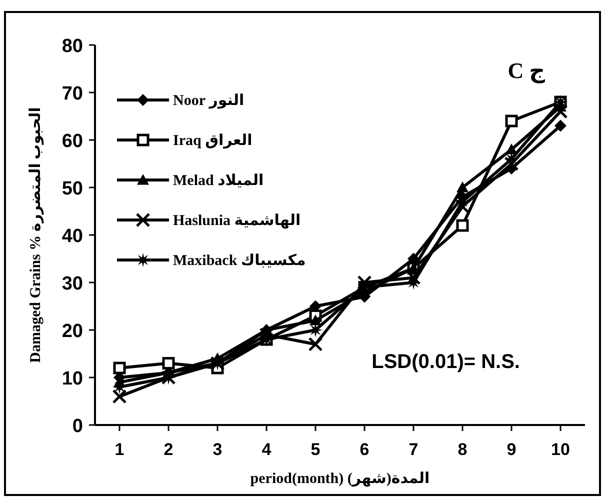 The width and height of the screenshot is (605, 500). I want to click on x-tick-label: 1, so click(119, 449).